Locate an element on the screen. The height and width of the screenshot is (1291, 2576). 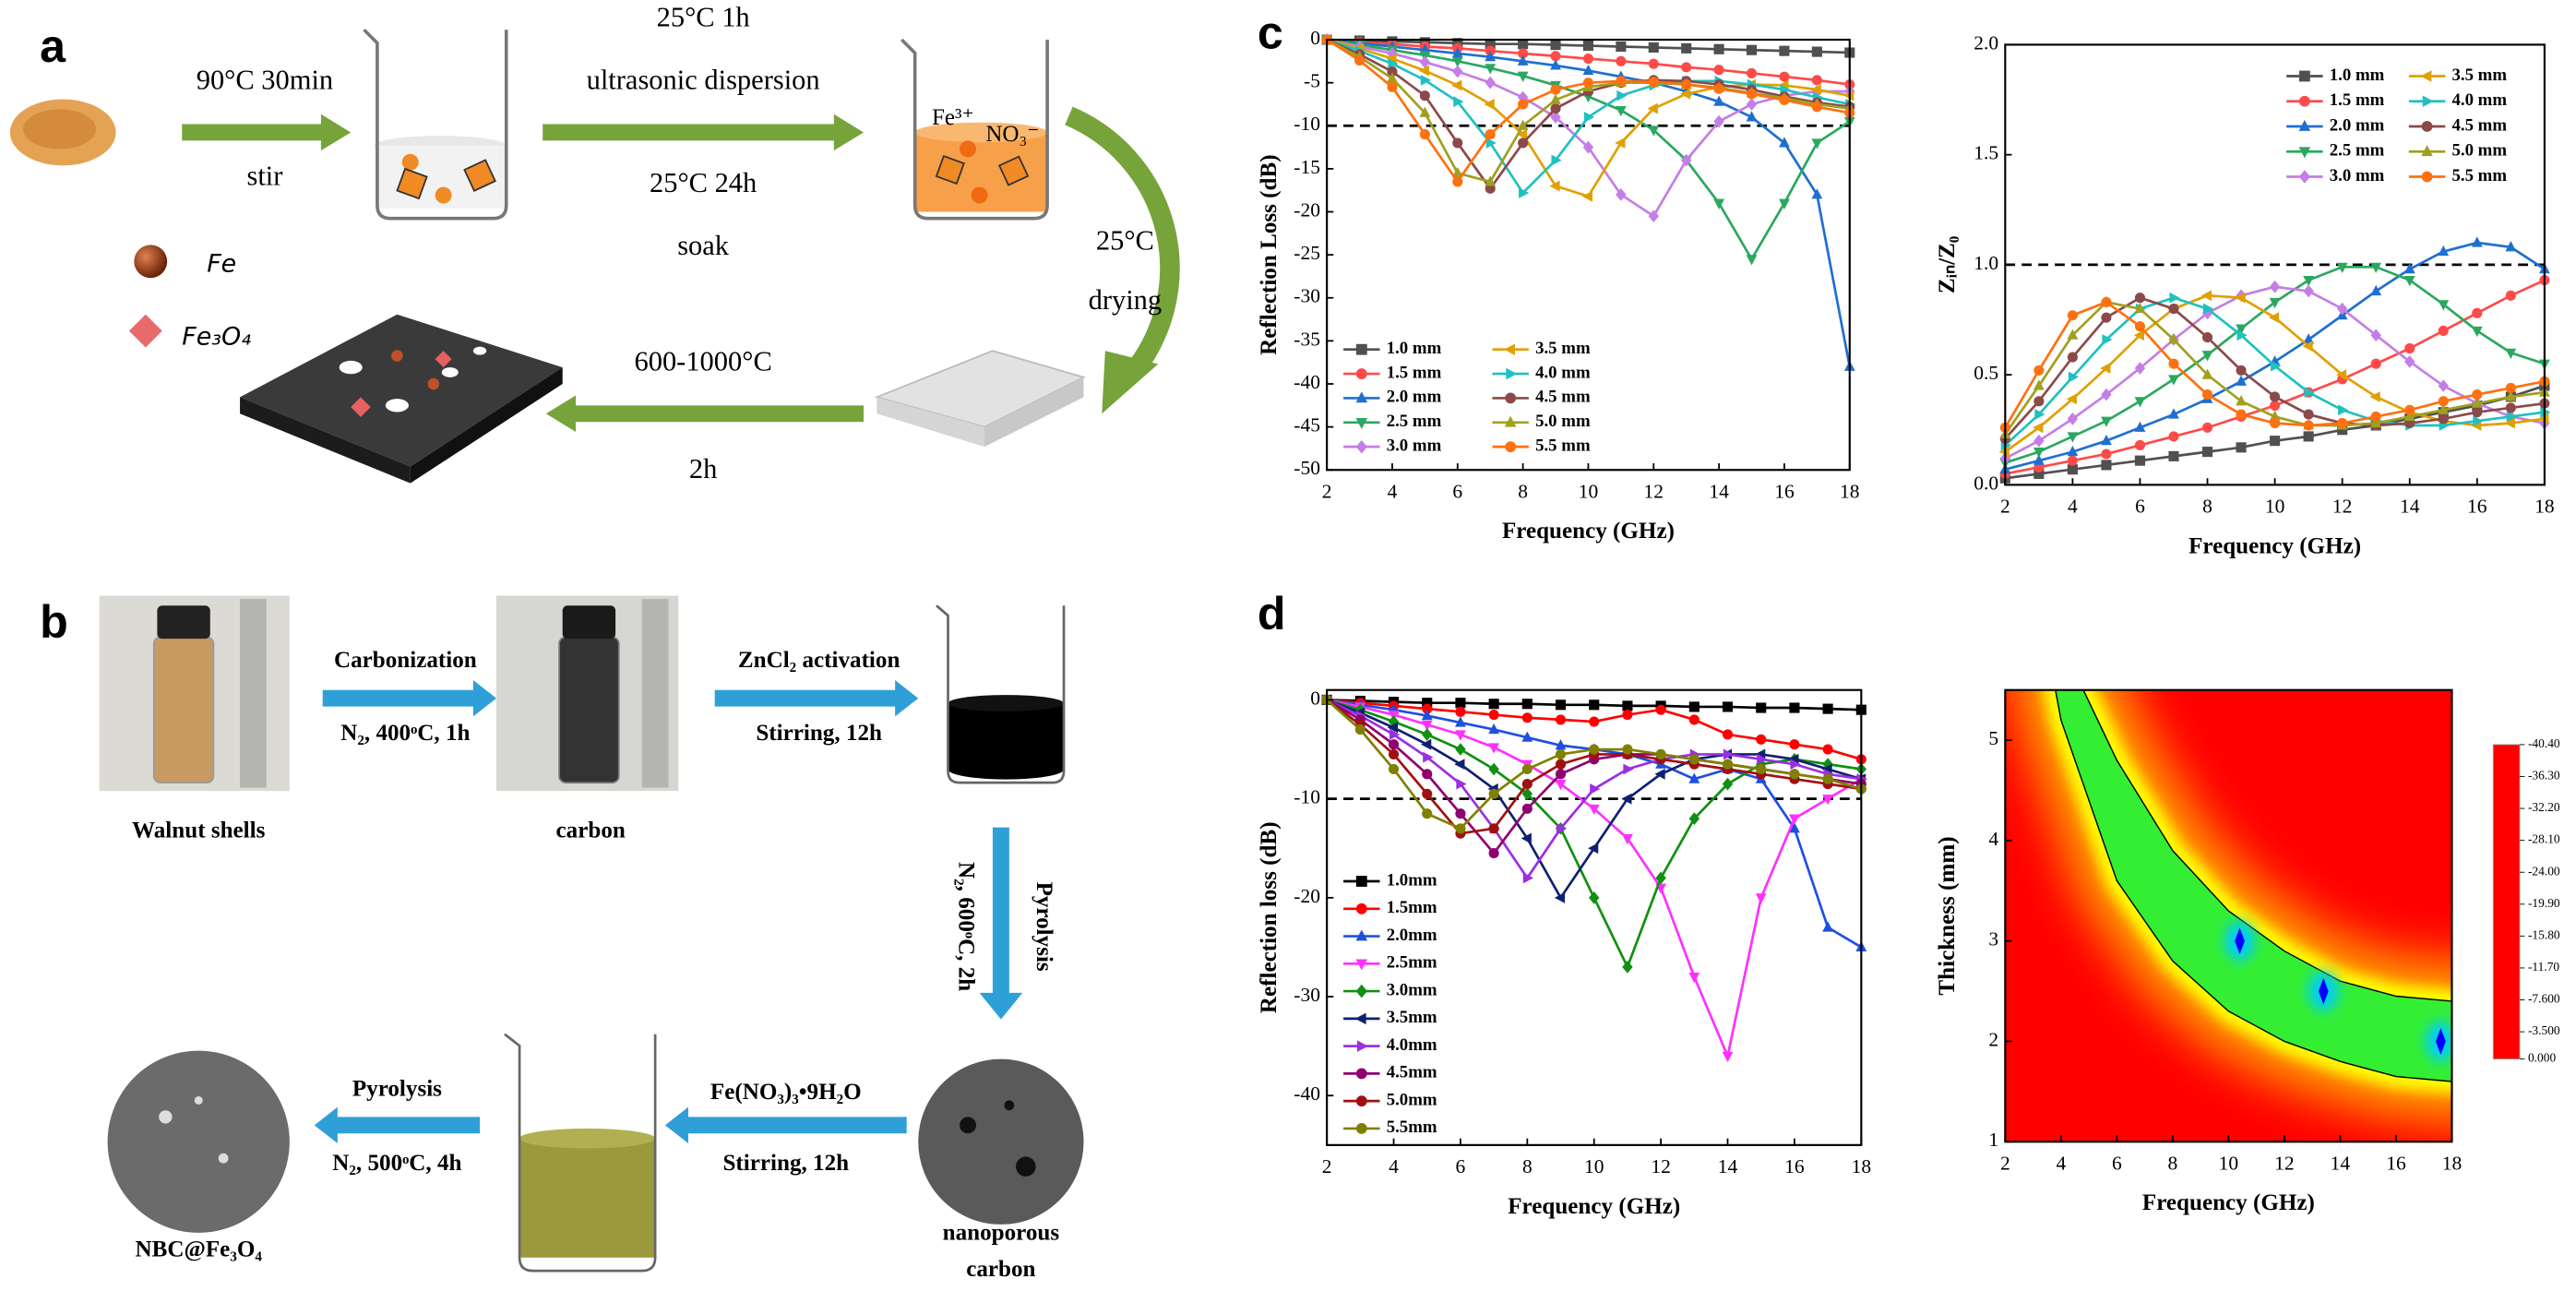
colorbar is located at coordinates (2506, 902).